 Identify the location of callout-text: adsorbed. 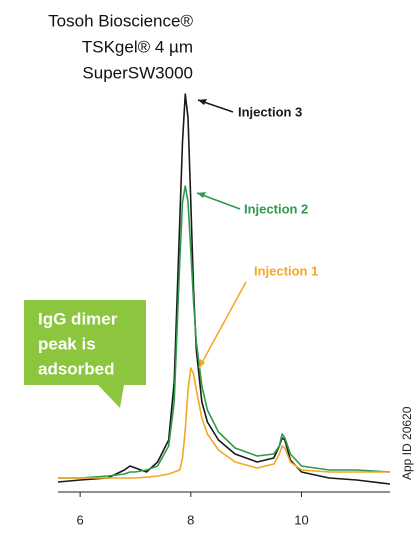
(76, 368).